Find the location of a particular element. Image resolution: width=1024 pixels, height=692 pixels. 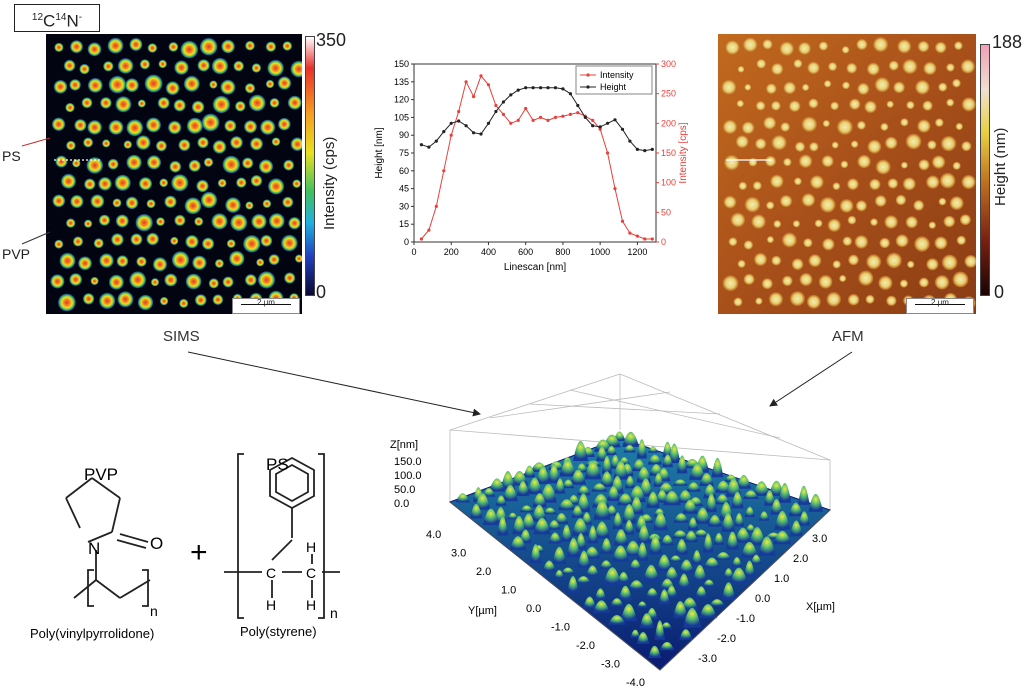

y2-tick-label: 50 is located at coordinates (666, 212).